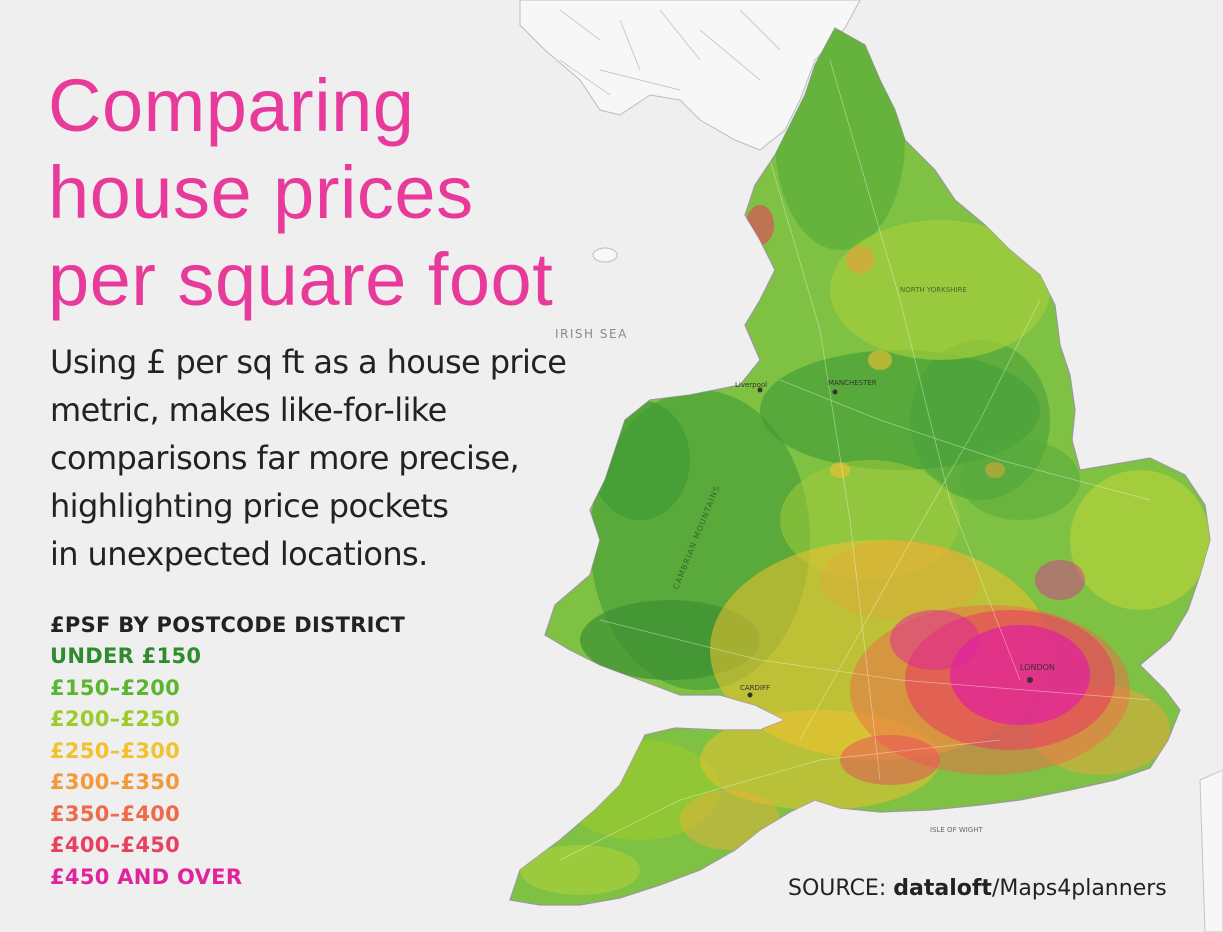 The image size is (1223, 932). I want to click on legend-item-400-450: £400–£450, so click(115, 845).